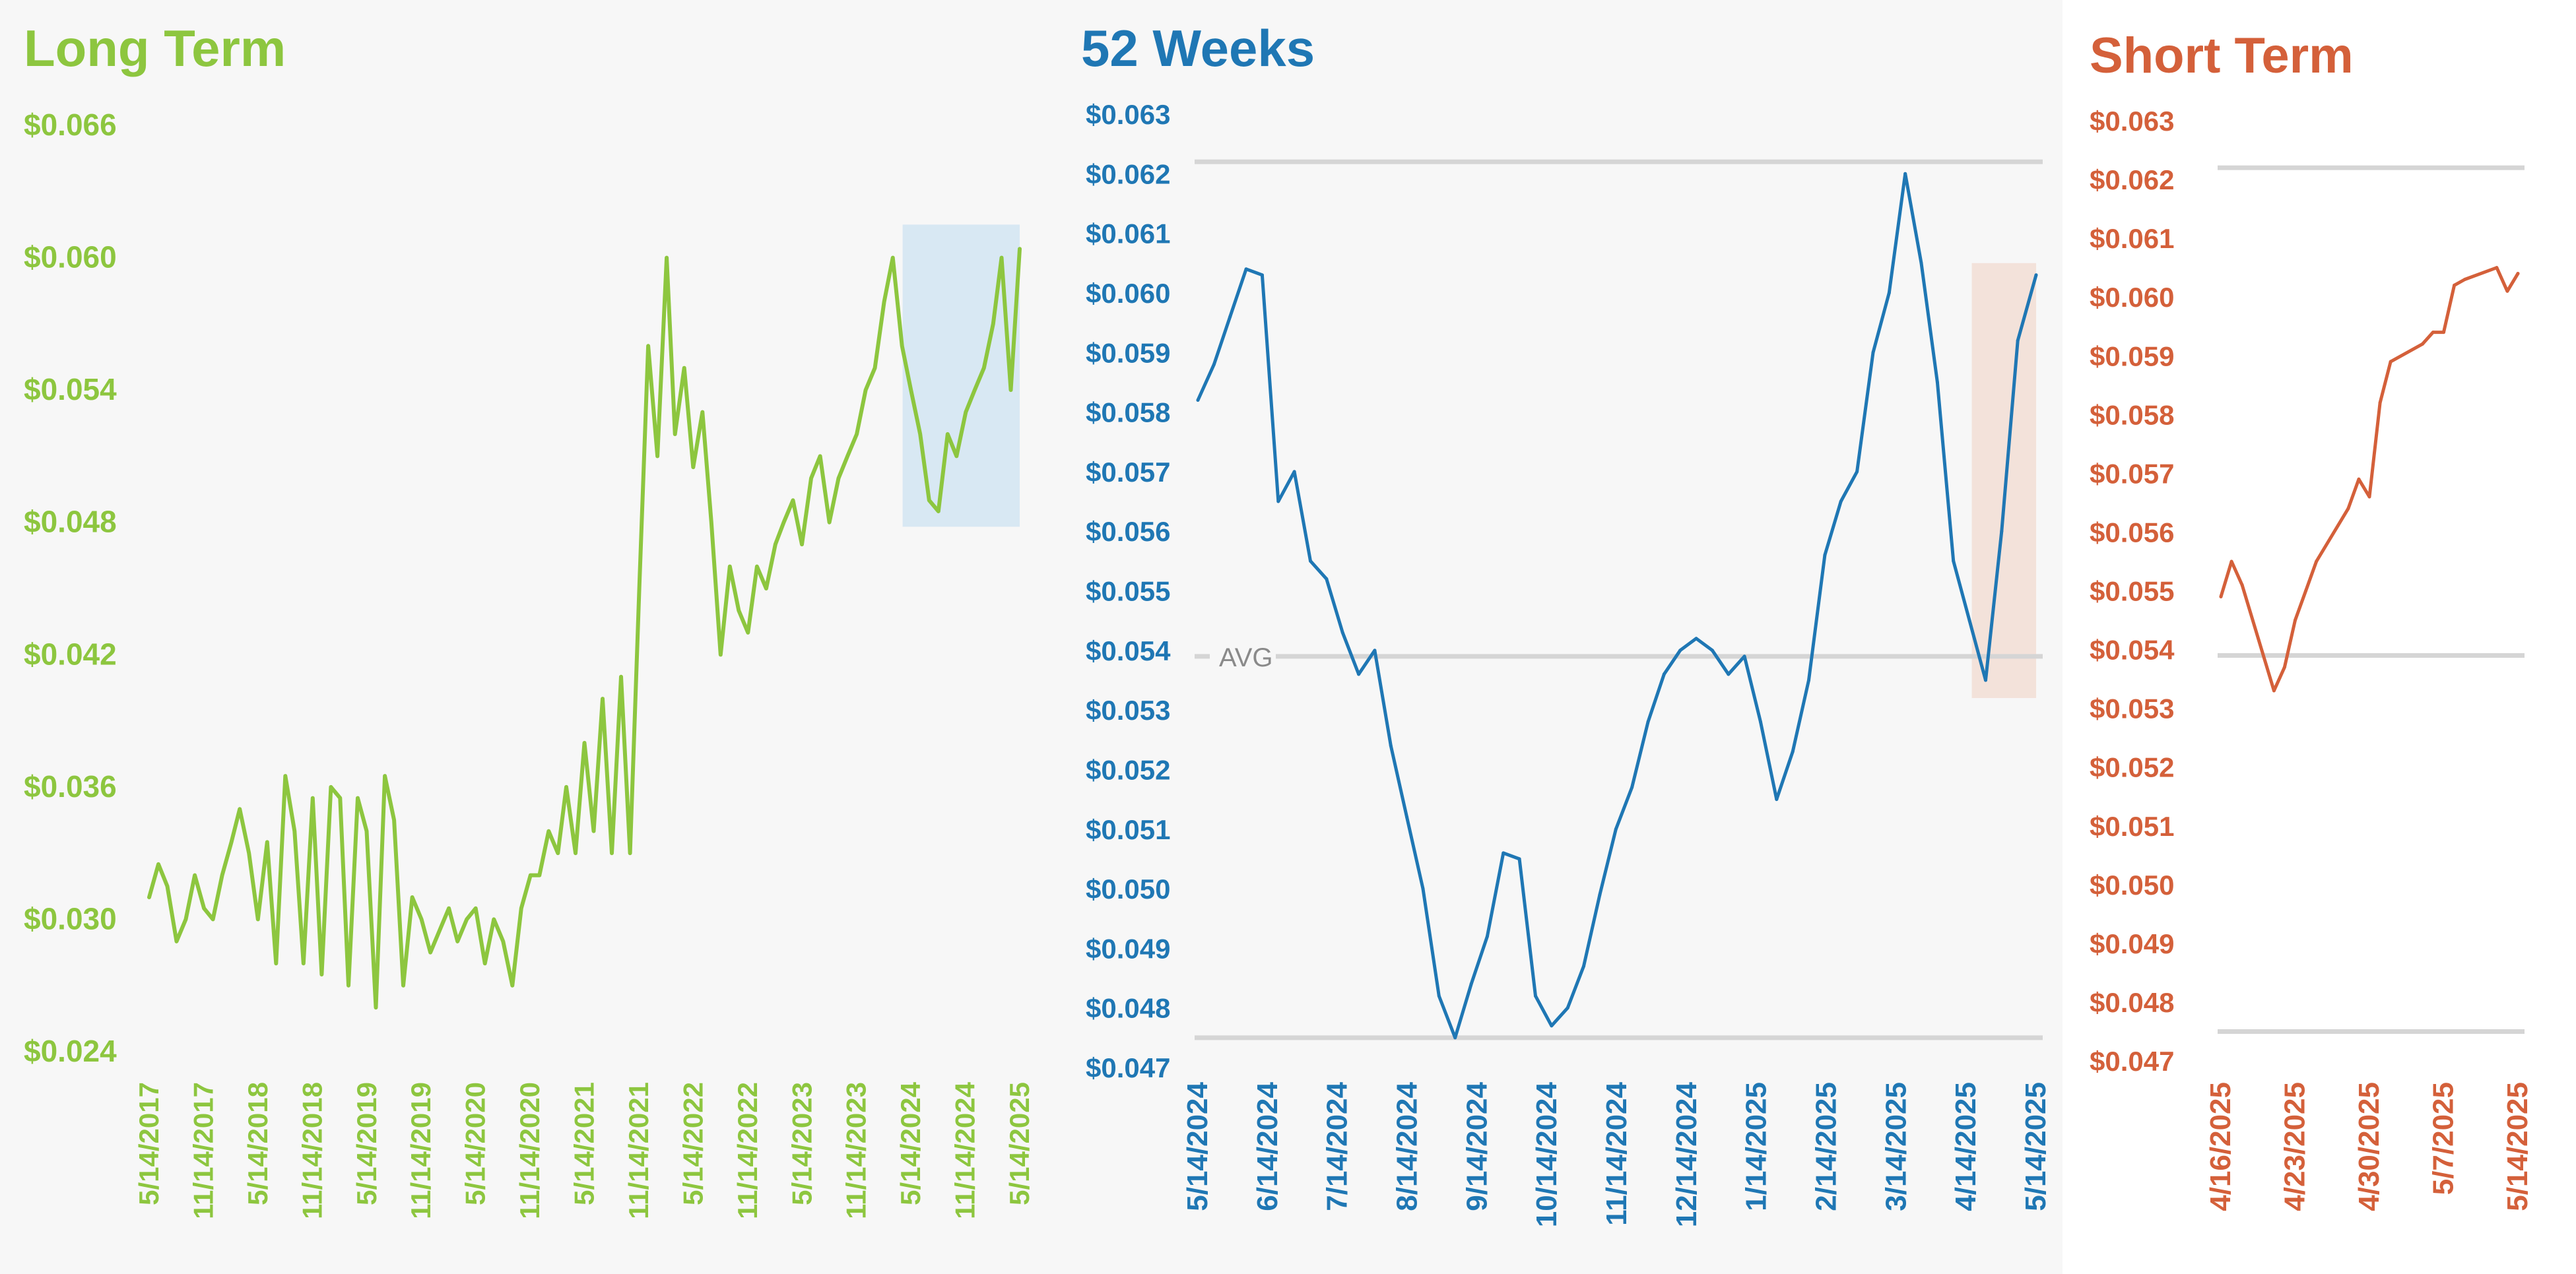 This screenshot has width=2576, height=1274. I want to click on short-term-x-tick-label: 4/23/2025, so click(2295, 1146).